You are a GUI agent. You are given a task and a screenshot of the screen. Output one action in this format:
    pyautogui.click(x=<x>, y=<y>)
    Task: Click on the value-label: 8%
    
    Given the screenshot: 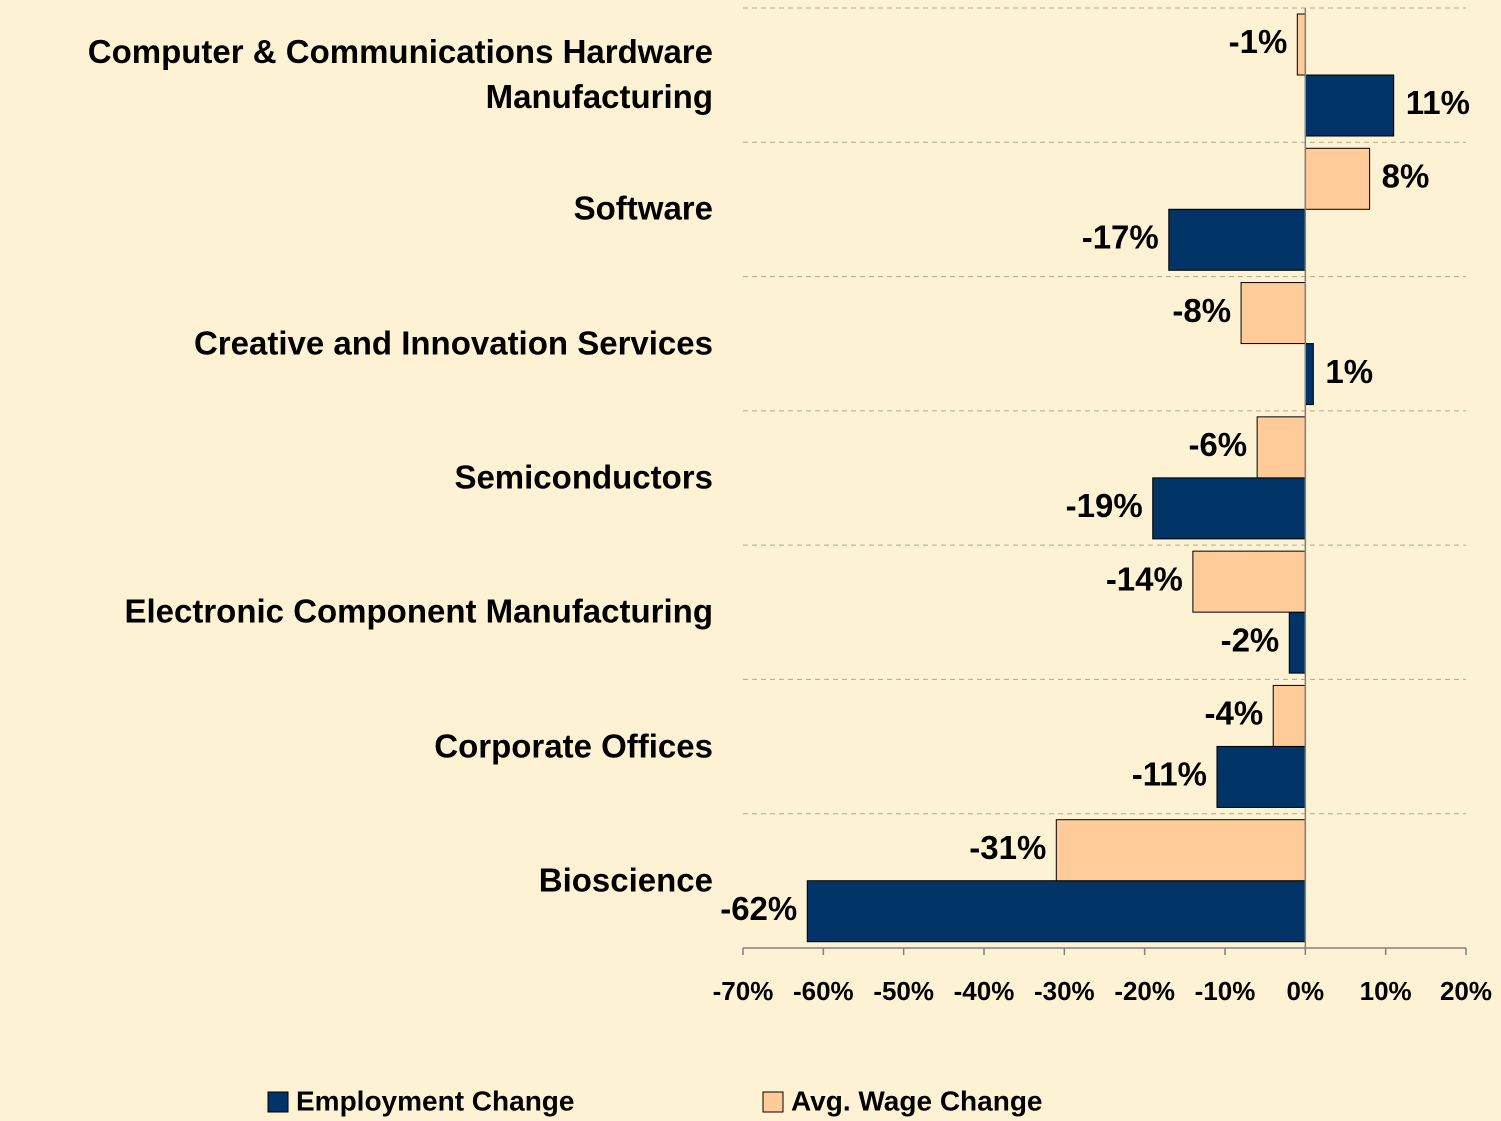 What is the action you would take?
    pyautogui.click(x=1406, y=176)
    